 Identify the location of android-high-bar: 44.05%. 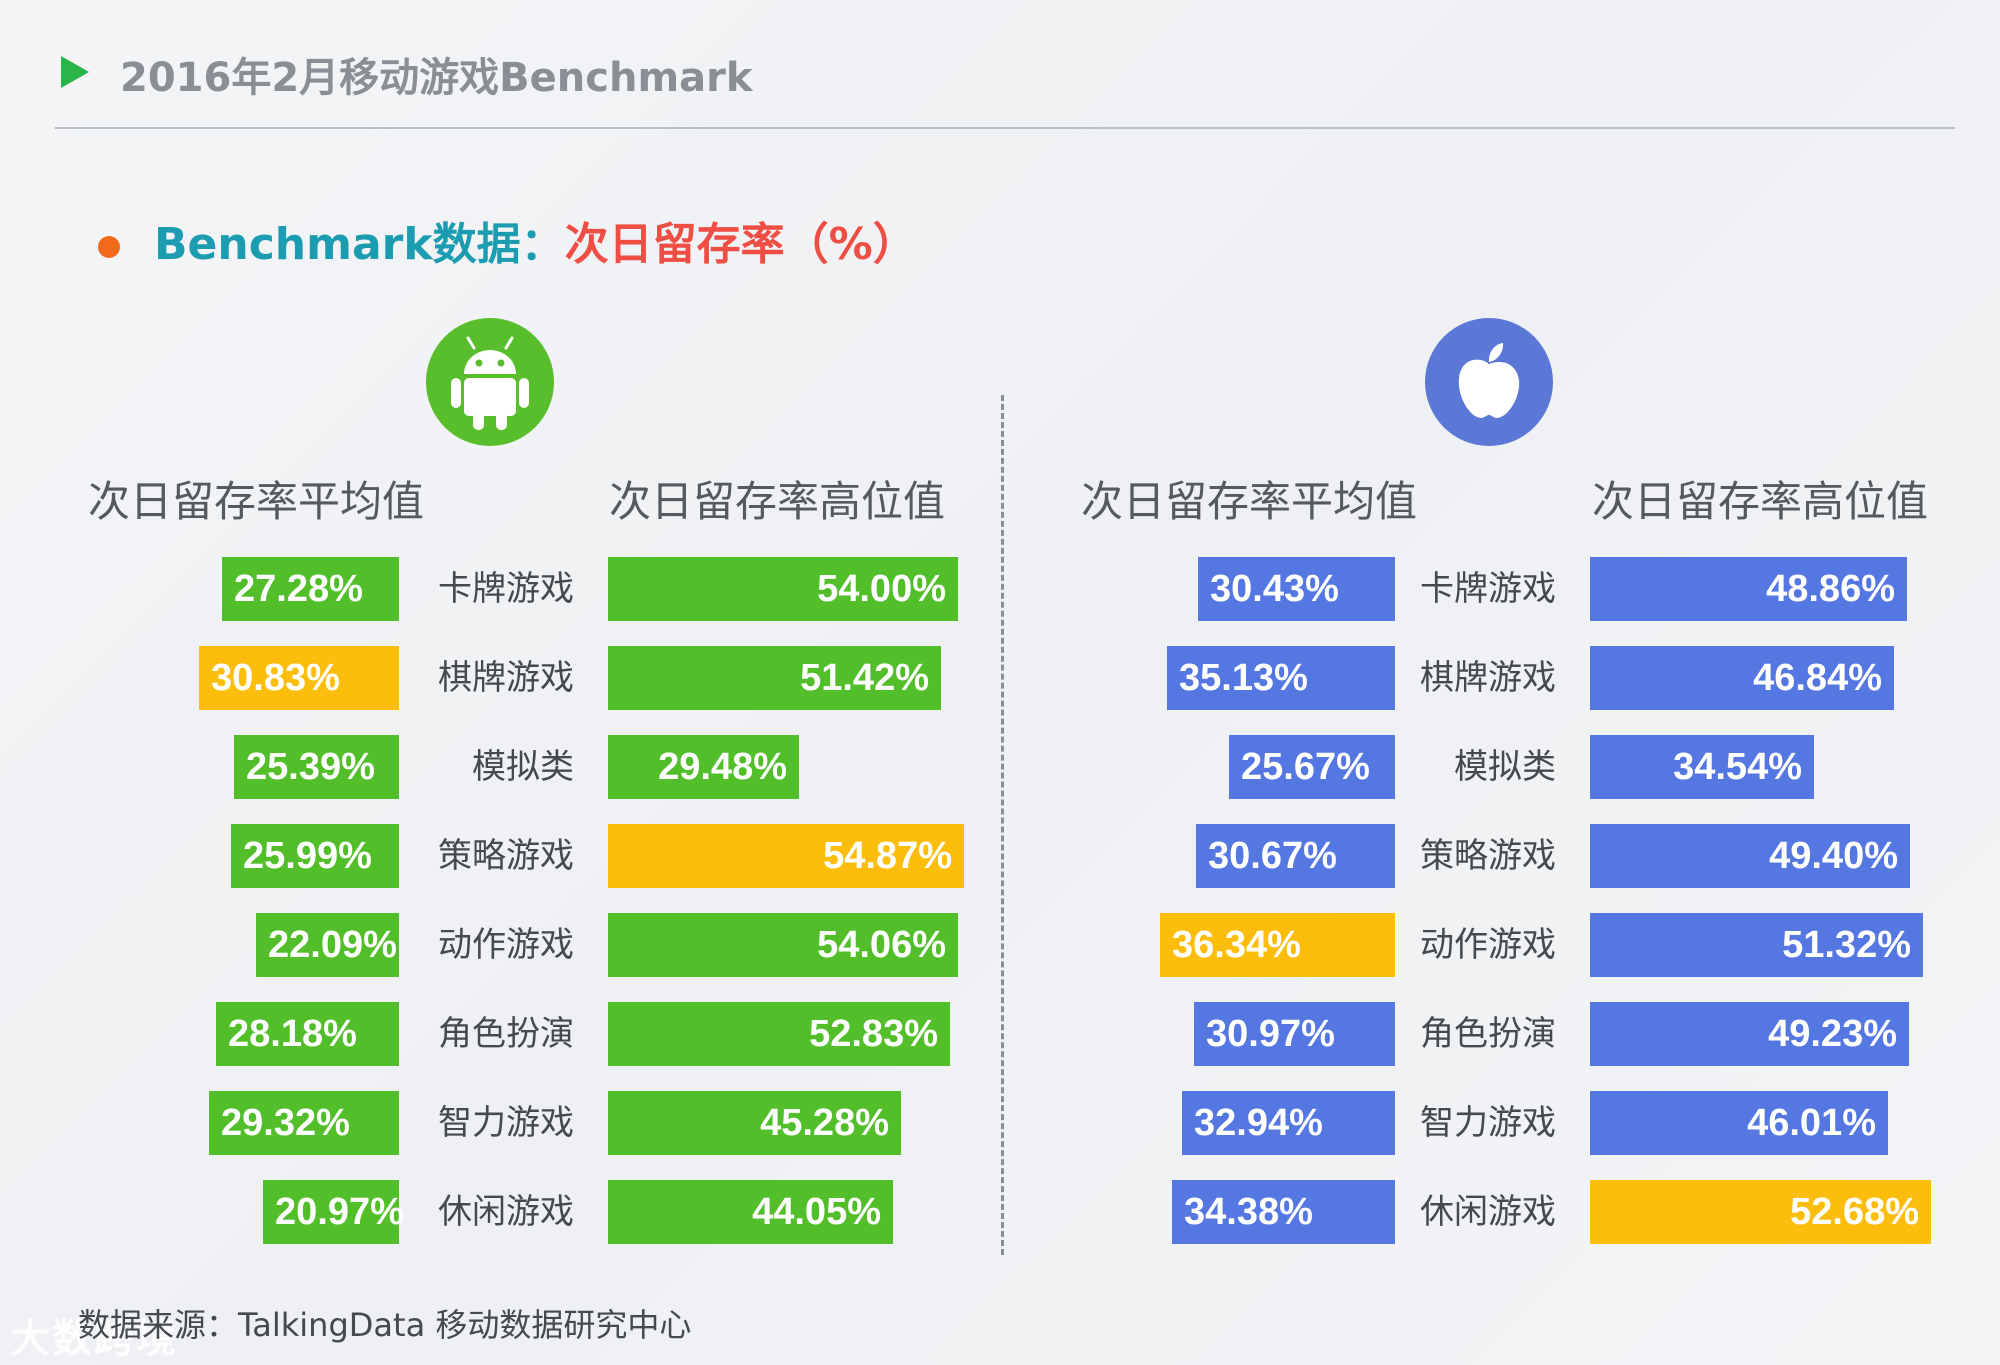
(750, 1212).